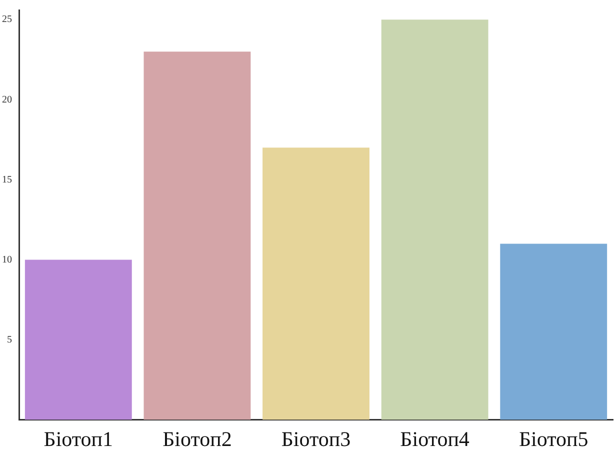 The height and width of the screenshot is (465, 615). What do you see at coordinates (197, 438) in the screenshot?
I see `x-tick-label: Біотоп2` at bounding box center [197, 438].